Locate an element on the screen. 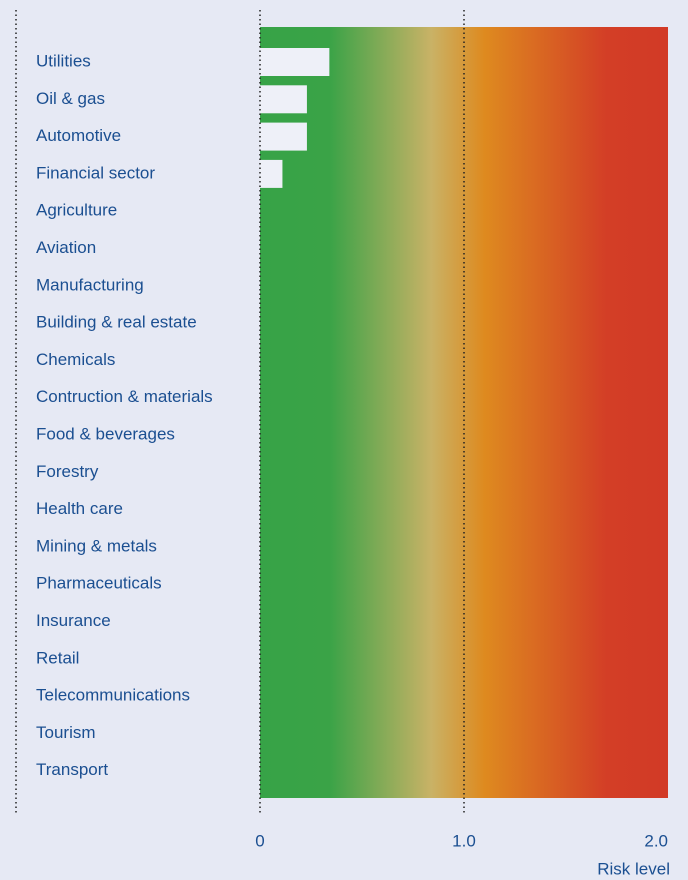 The width and height of the screenshot is (688, 880). category-label: Financial sector is located at coordinates (95, 172).